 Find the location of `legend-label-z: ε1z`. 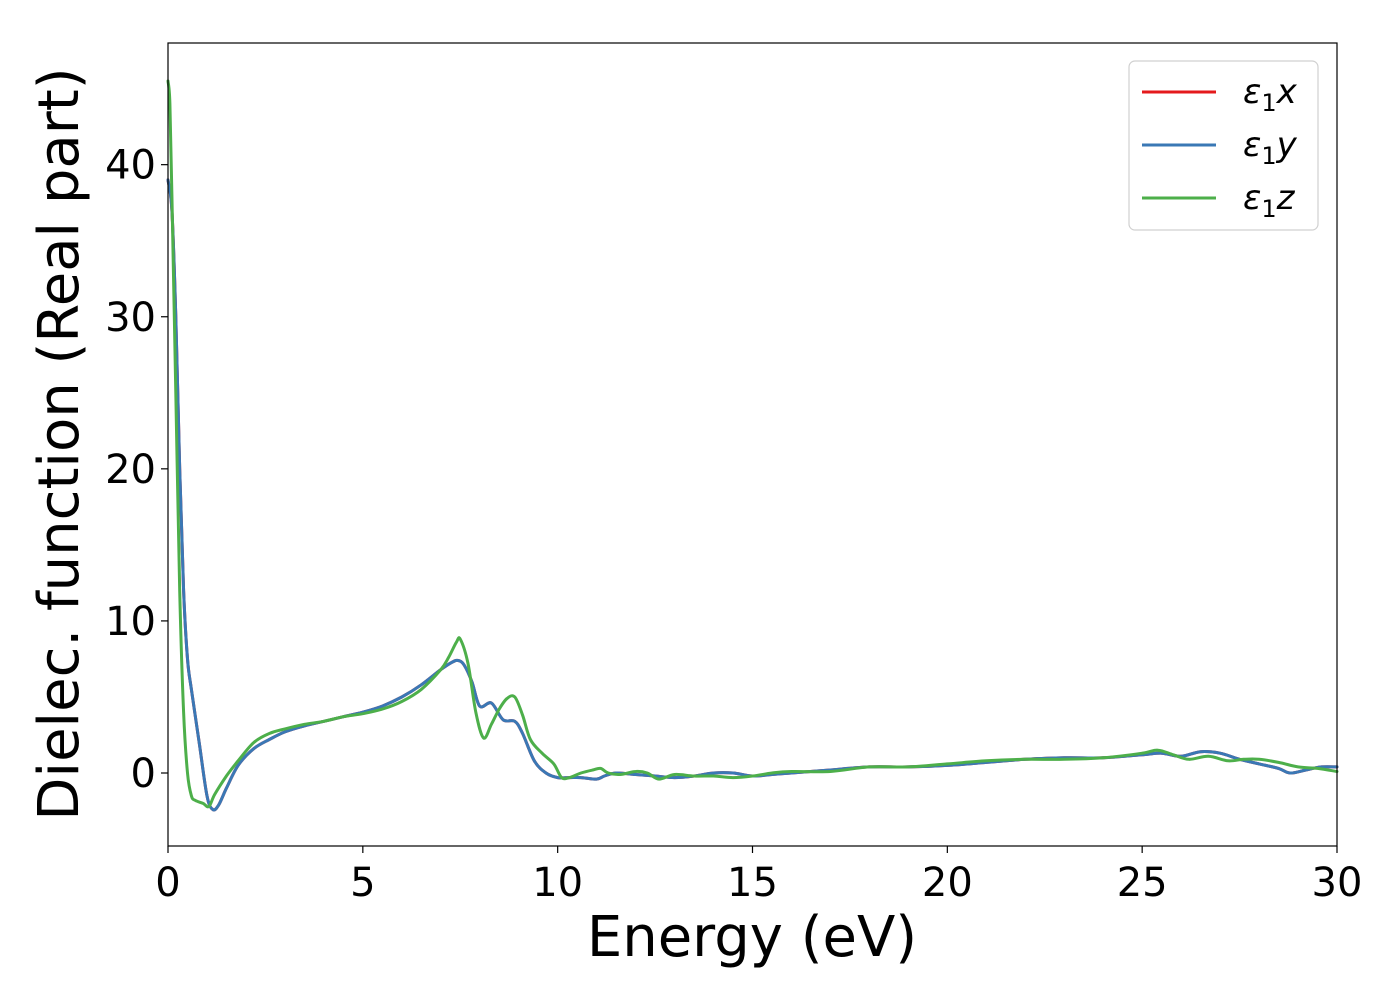

legend-label-z: ε1z is located at coordinates (1269, 200).